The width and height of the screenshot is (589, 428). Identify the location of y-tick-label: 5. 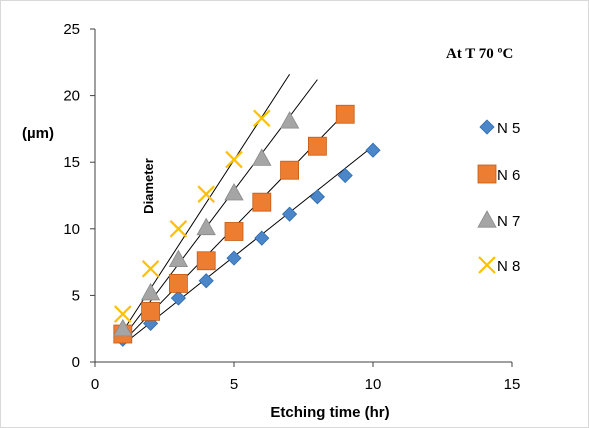
(76, 295).